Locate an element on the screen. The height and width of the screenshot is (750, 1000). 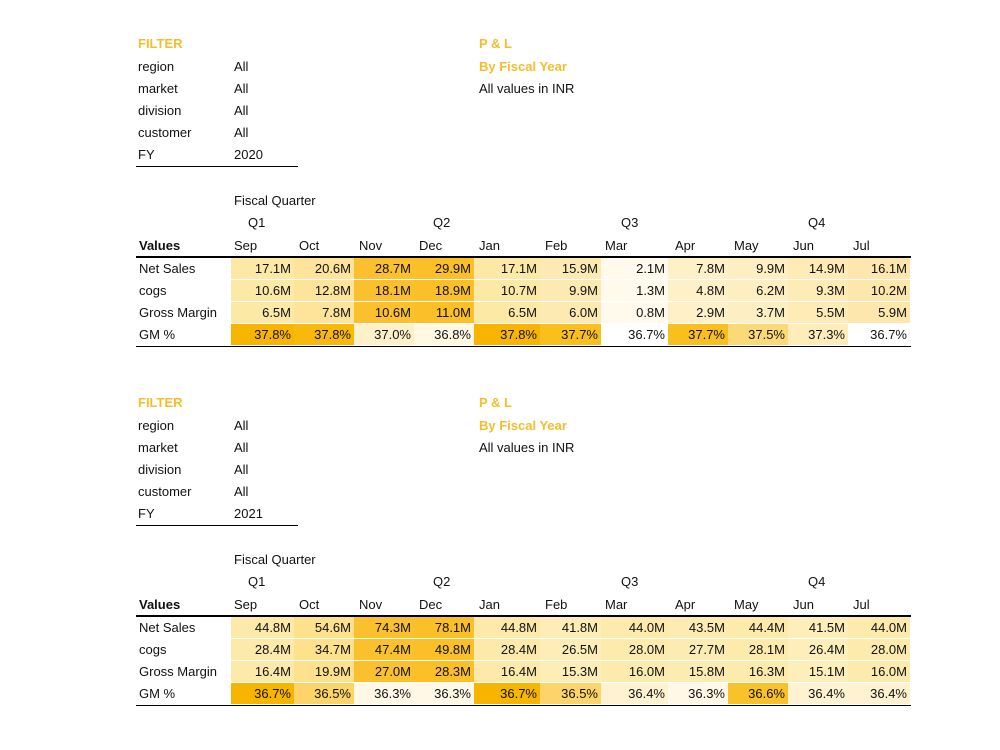
value-cell-cogs: 1.3M is located at coordinates (634, 290).